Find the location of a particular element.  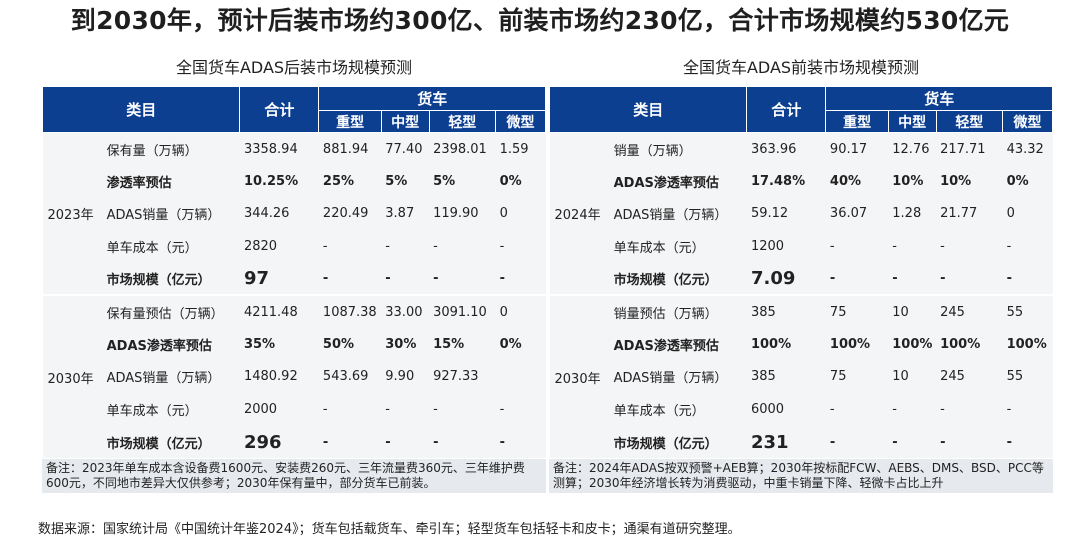

value-cell: 90.17 is located at coordinates (857, 149).